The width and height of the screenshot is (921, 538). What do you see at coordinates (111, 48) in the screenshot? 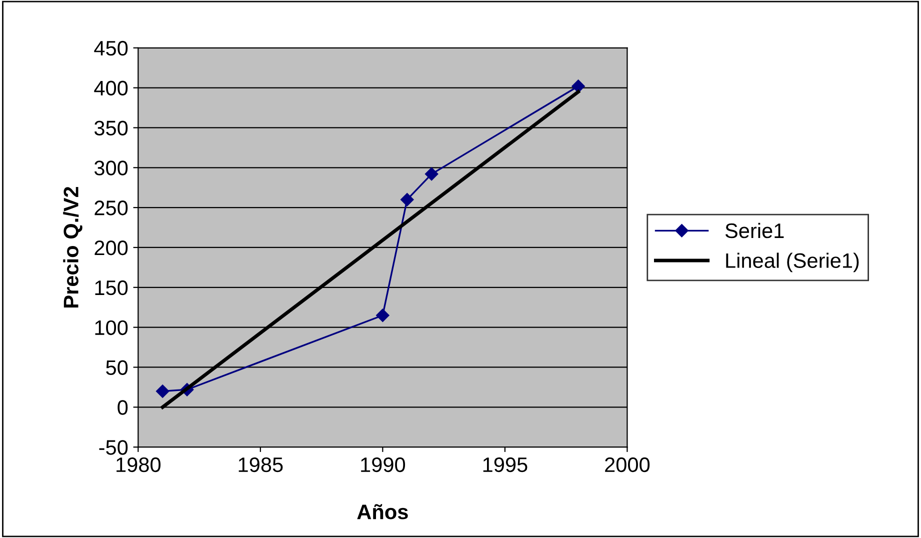
I see `y-tick-label: 450` at bounding box center [111, 48].